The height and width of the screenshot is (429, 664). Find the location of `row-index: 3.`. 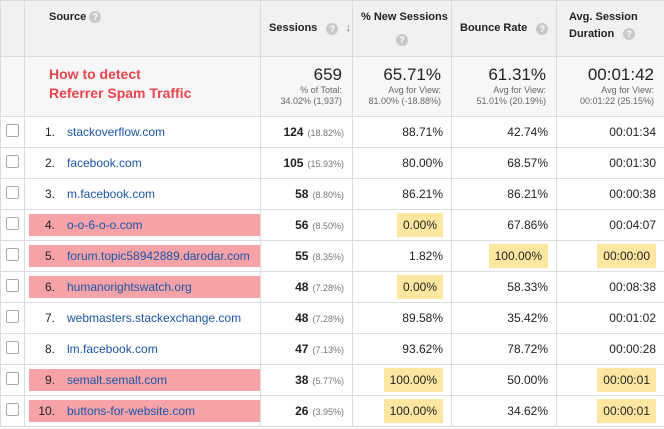

row-index: 3. is located at coordinates (49, 194).